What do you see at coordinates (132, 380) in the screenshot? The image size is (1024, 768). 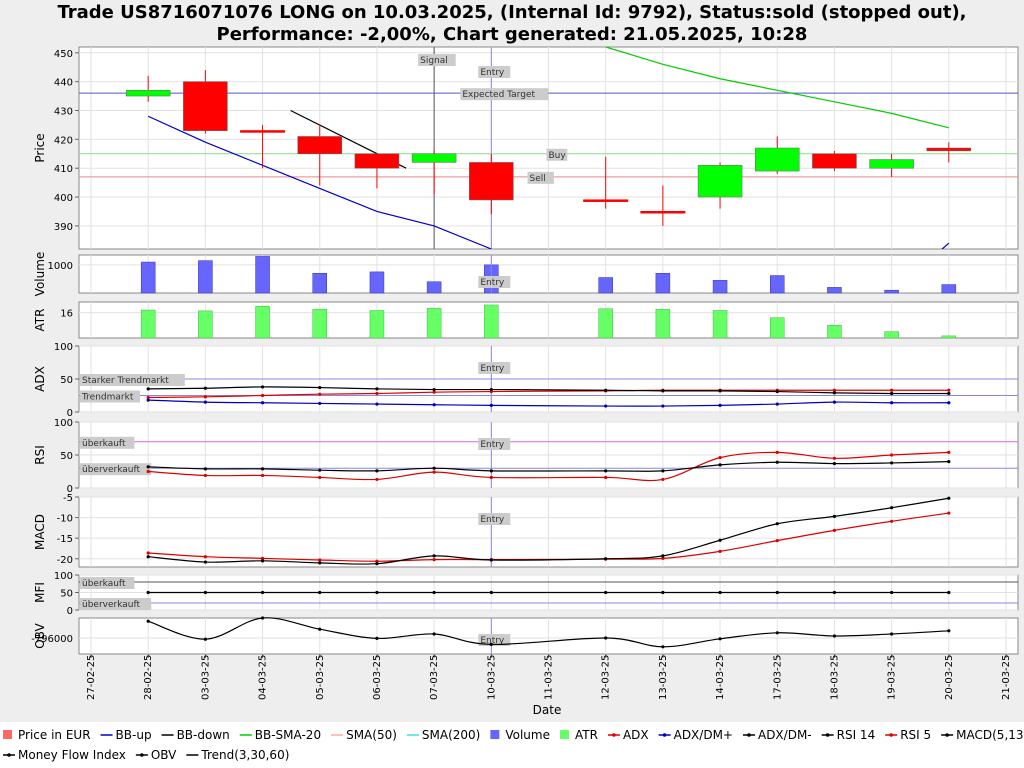 I see `adx-strong-label-bg` at bounding box center [132, 380].